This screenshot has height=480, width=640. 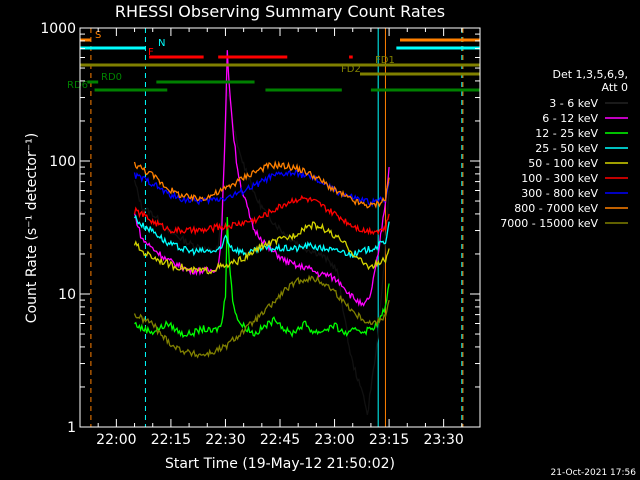 What do you see at coordinates (590, 74) in the screenshot?
I see `legend-header-0: Det 1,3,5,6,9,` at bounding box center [590, 74].